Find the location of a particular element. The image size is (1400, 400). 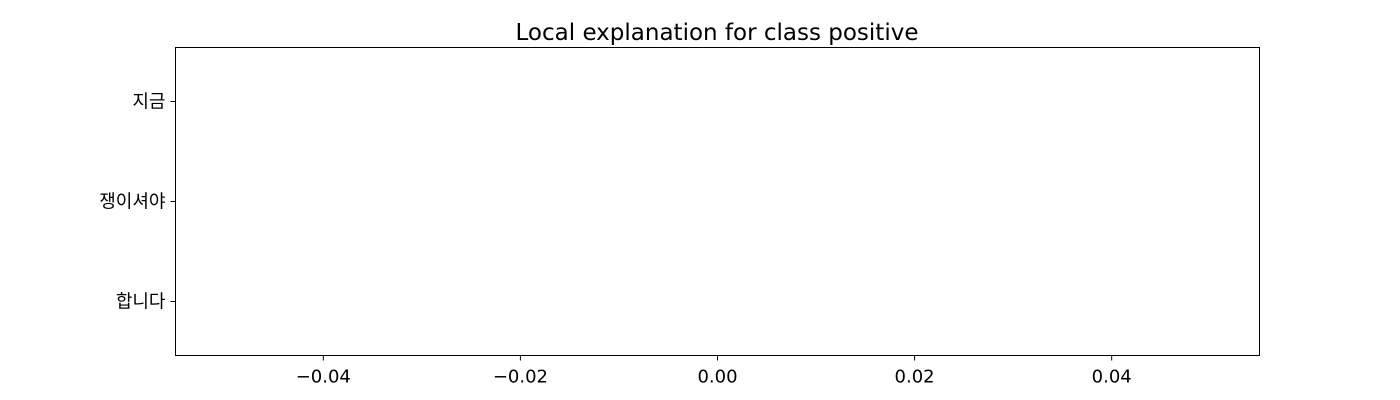

y-tick-label-1: 쟁이셔야 is located at coordinates (132, 202).